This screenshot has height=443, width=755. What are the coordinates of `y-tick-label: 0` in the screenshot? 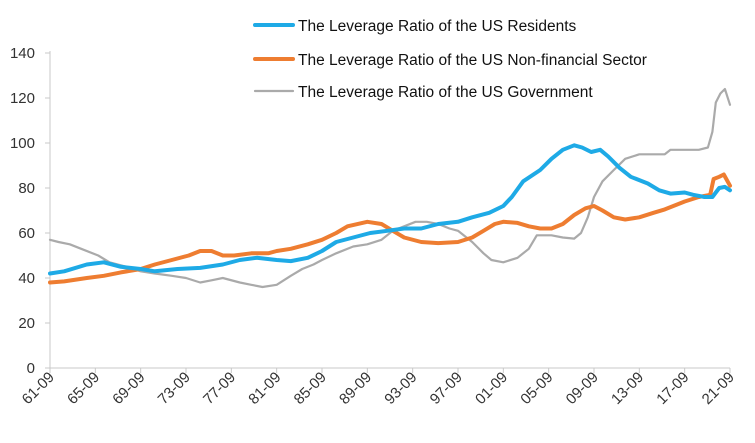 It's located at (31, 368).